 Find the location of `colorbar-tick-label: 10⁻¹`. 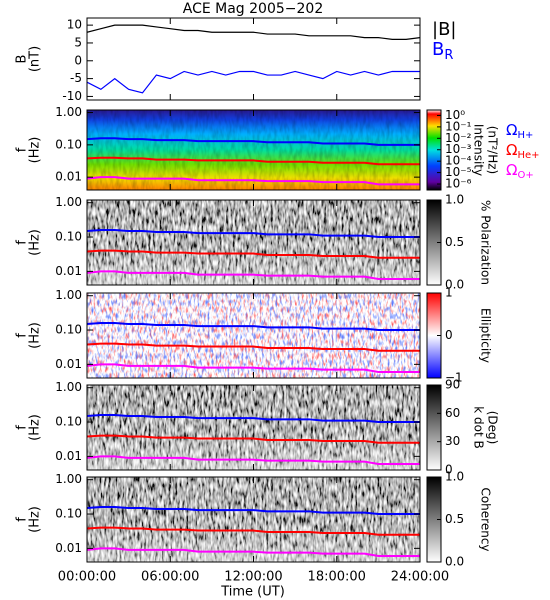

colorbar-tick-label: 10⁻¹ is located at coordinates (458, 126).